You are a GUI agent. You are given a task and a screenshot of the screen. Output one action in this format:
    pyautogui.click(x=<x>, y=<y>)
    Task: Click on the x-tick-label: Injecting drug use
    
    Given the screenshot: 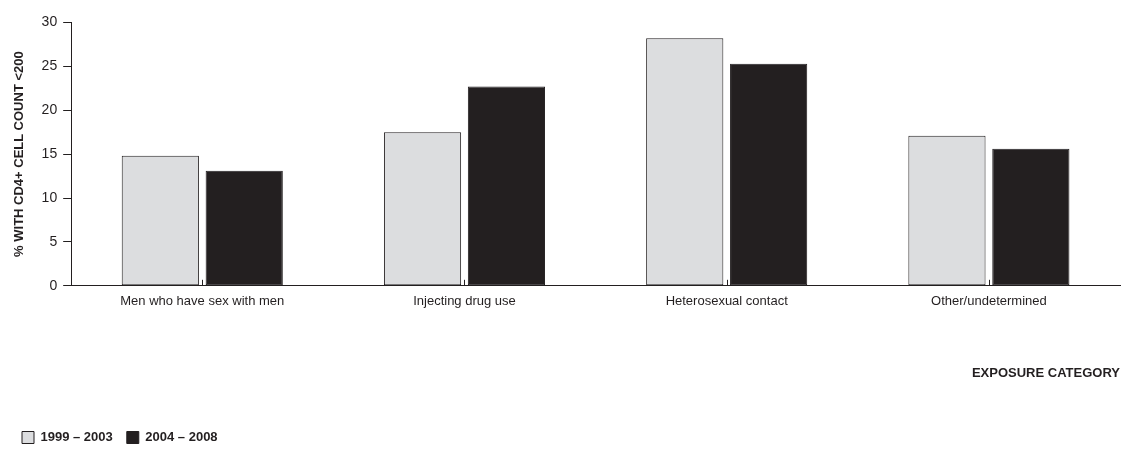 What is the action you would take?
    pyautogui.click(x=464, y=301)
    